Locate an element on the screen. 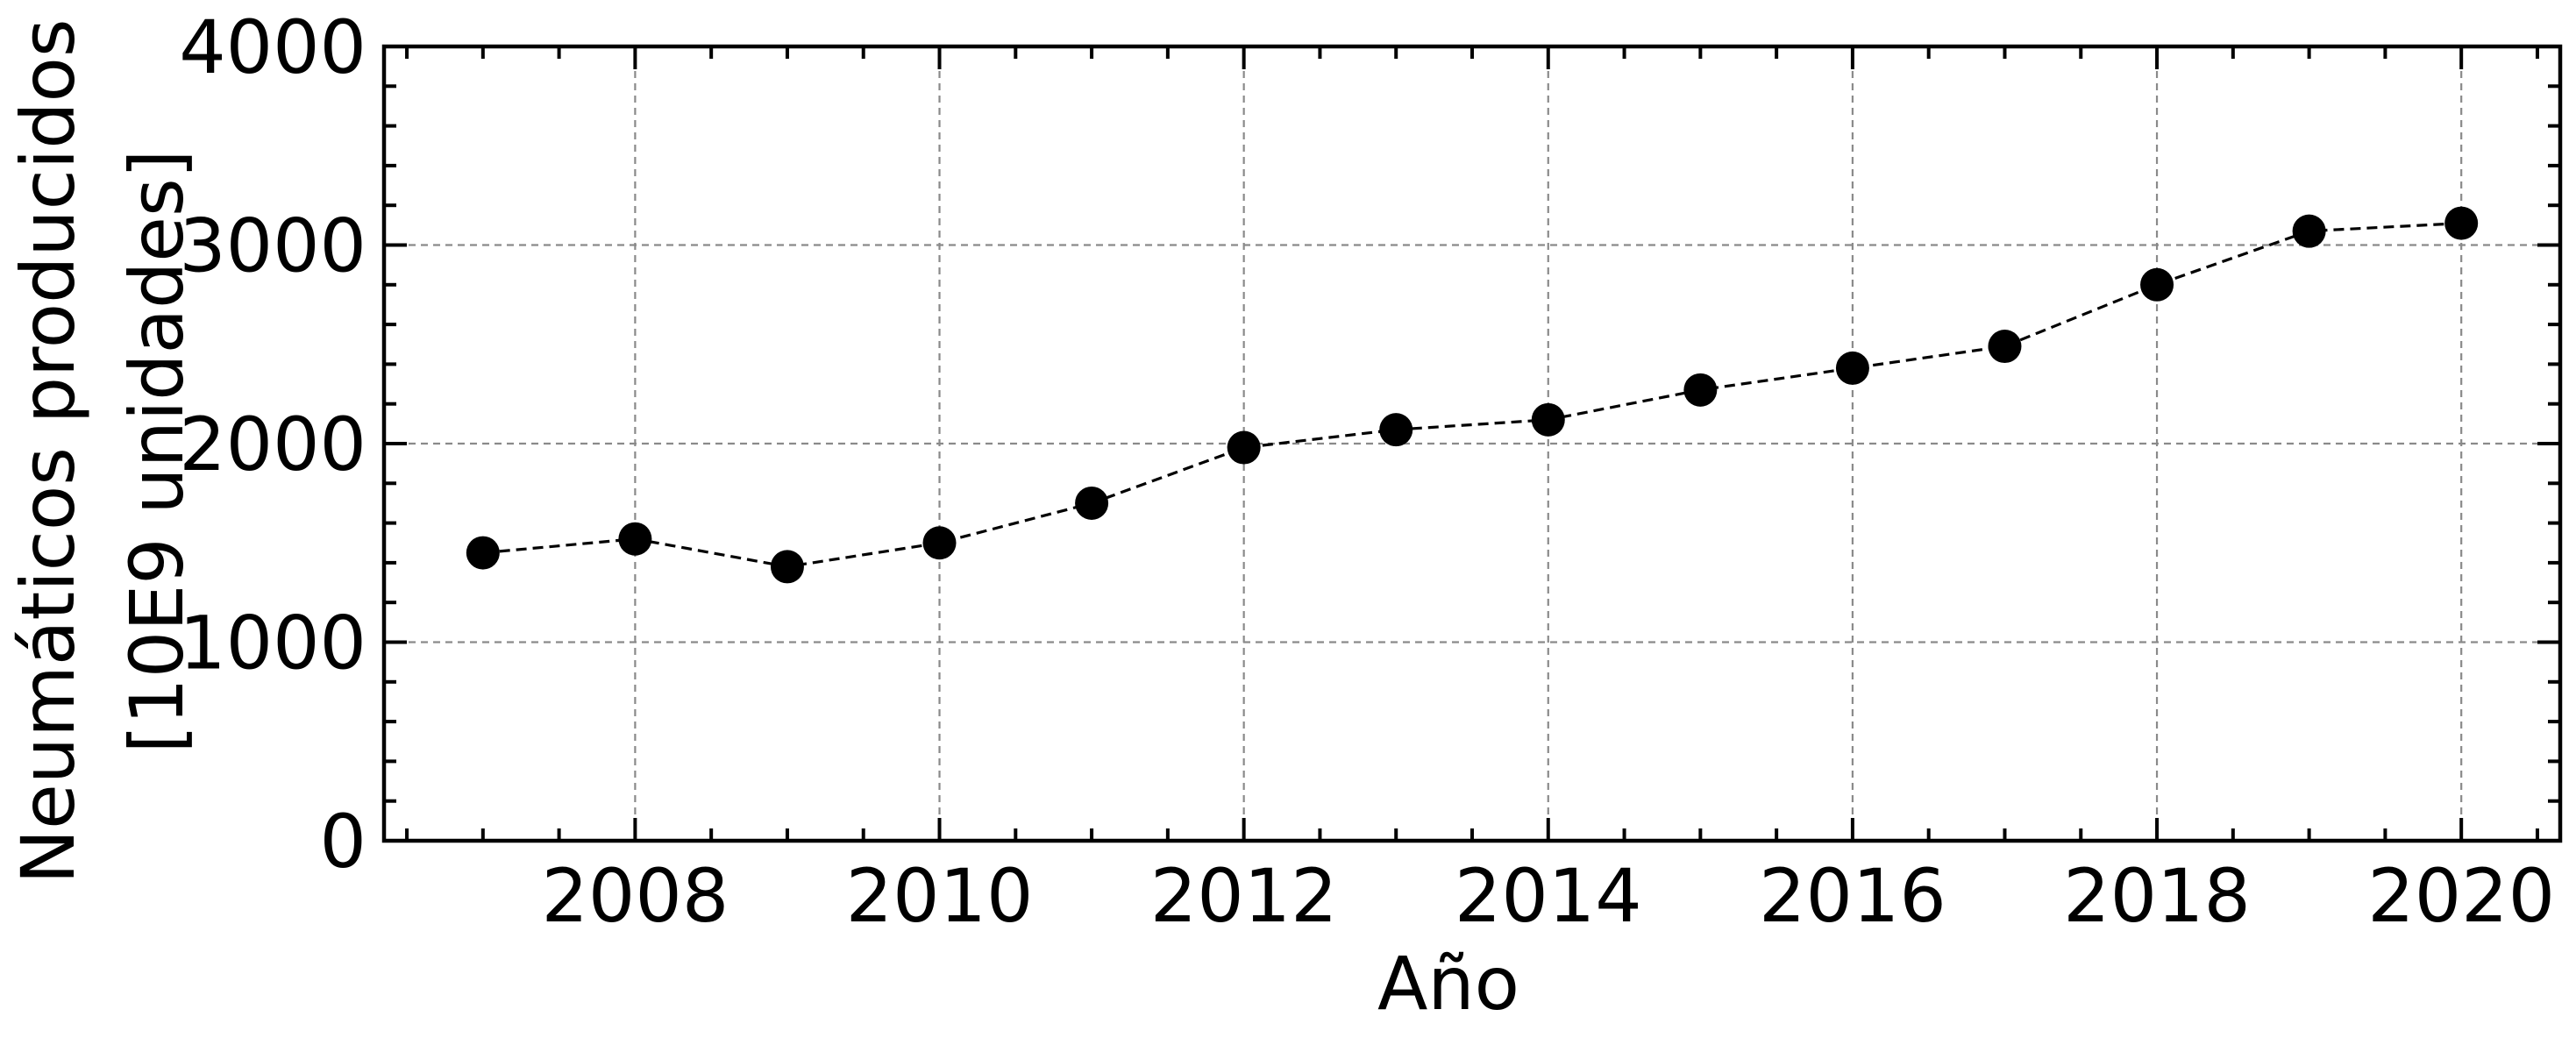 This screenshot has width=2576, height=1045. x-tick-label: 2018 is located at coordinates (2157, 896).